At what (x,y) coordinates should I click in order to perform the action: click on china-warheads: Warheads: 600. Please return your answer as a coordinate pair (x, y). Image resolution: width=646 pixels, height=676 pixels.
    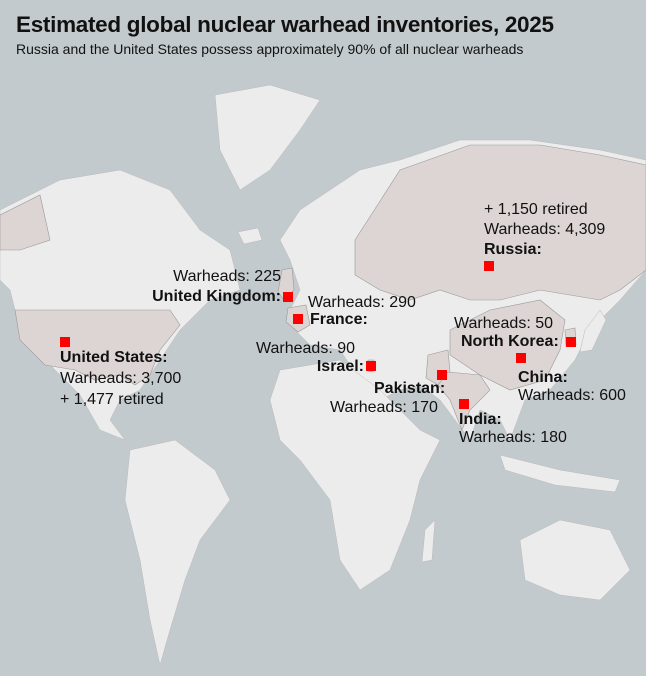
    Looking at the image, I should click on (572, 395).